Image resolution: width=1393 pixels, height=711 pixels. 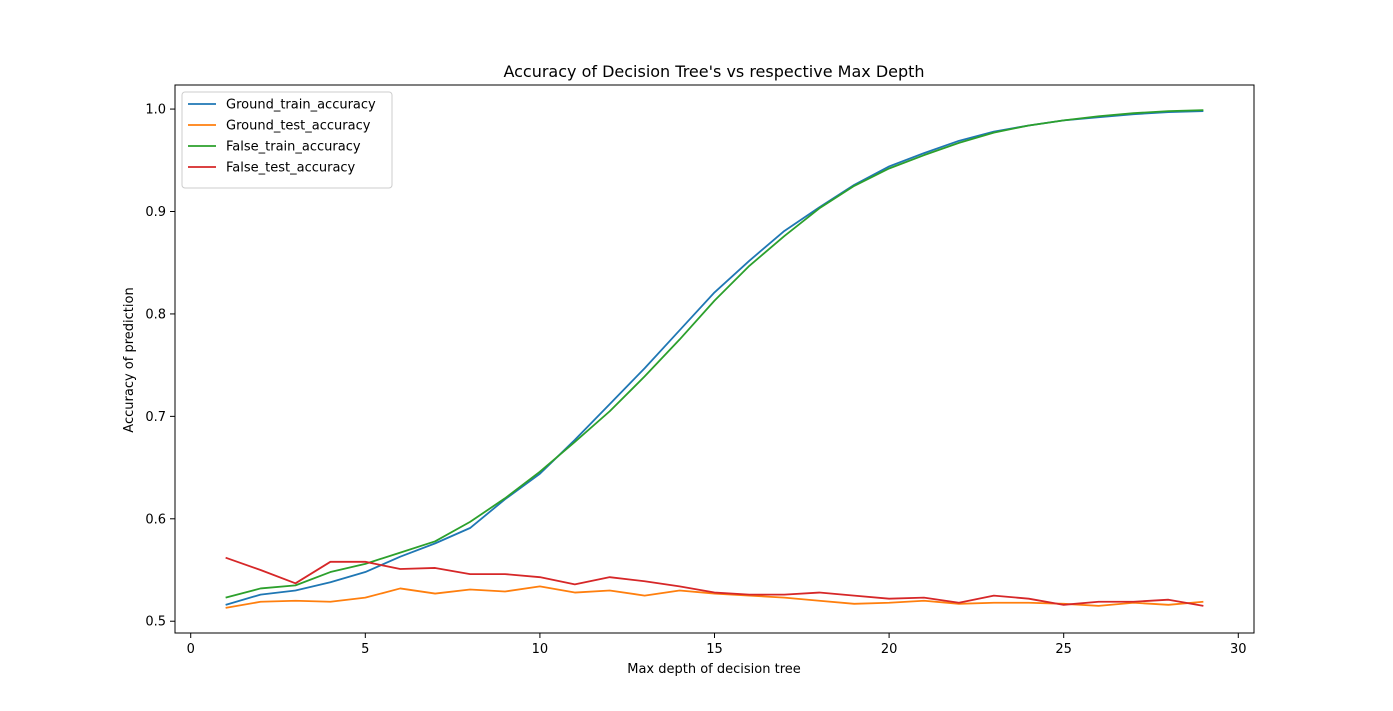 I want to click on legend-entry-label: Ground_test_accuracy, so click(x=298, y=126).